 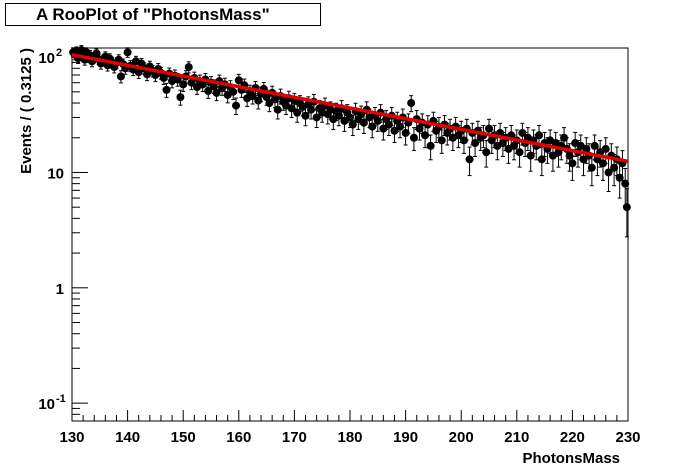 What do you see at coordinates (350, 428) in the screenshot?
I see `x-axis: 130 140 150 160 170 180 190 200 210 220 230` at bounding box center [350, 428].